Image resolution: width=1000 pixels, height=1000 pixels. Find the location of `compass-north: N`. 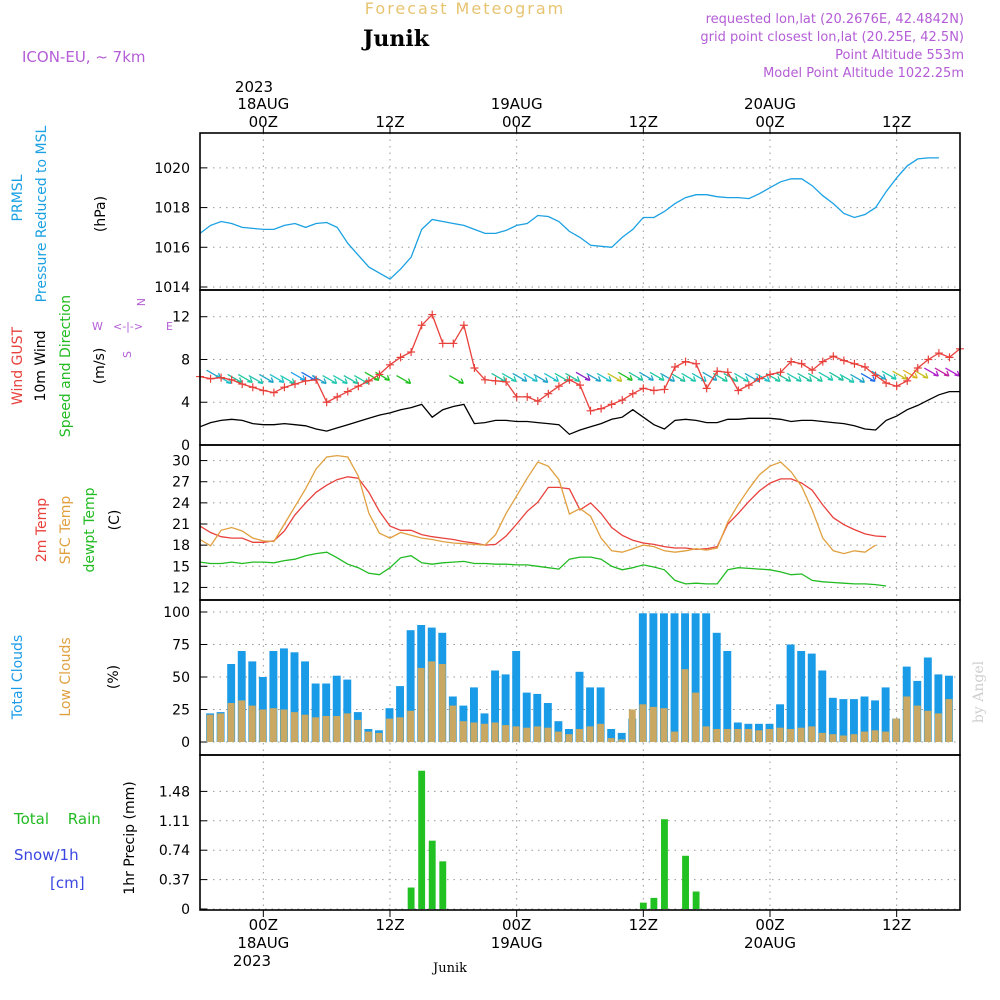

compass-north: N is located at coordinates (140, 302).